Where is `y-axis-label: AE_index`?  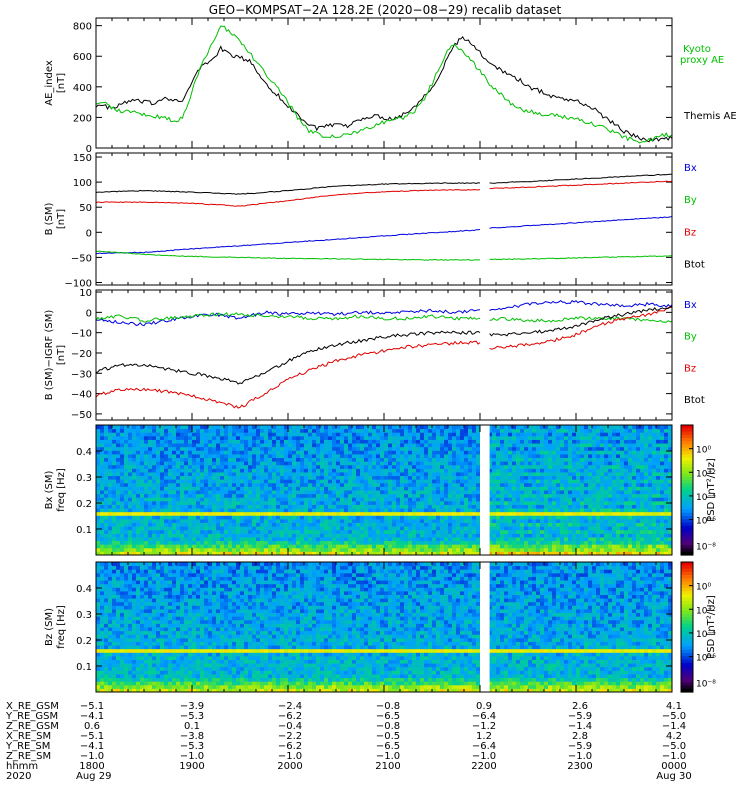
y-axis-label: AE_index is located at coordinates (49, 83).